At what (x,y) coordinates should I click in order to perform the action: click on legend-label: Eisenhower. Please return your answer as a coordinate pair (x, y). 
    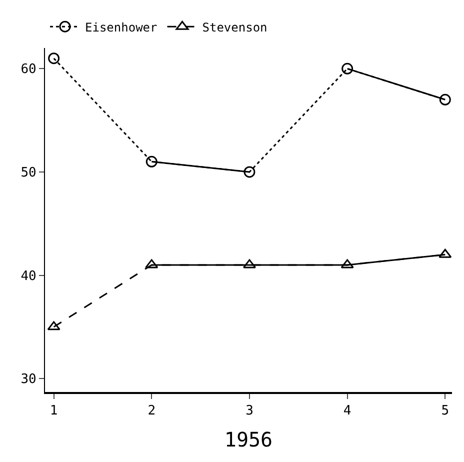
    Looking at the image, I should click on (121, 27).